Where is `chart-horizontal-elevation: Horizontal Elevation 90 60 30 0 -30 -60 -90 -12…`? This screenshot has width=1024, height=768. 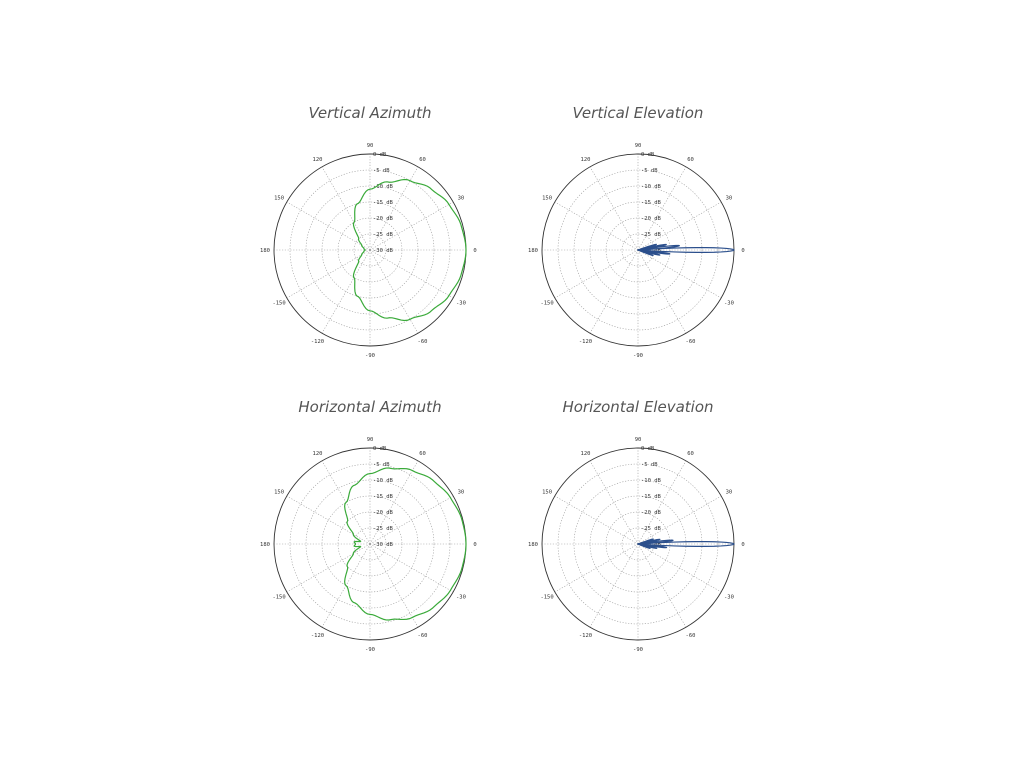
chart-horizontal-elevation: Horizontal Elevation 90 60 30 0 -30 -60 -90 -12… is located at coordinates (638, 538).